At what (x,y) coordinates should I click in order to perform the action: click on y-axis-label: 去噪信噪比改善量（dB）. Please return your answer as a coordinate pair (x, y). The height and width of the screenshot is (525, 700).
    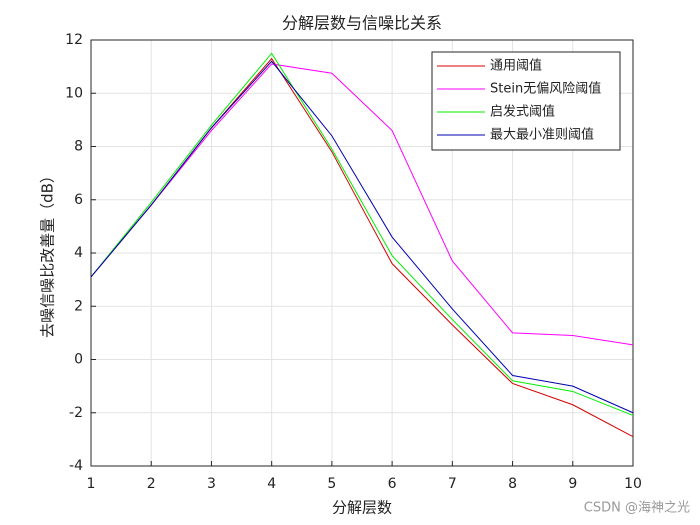
    Looking at the image, I should click on (48, 253).